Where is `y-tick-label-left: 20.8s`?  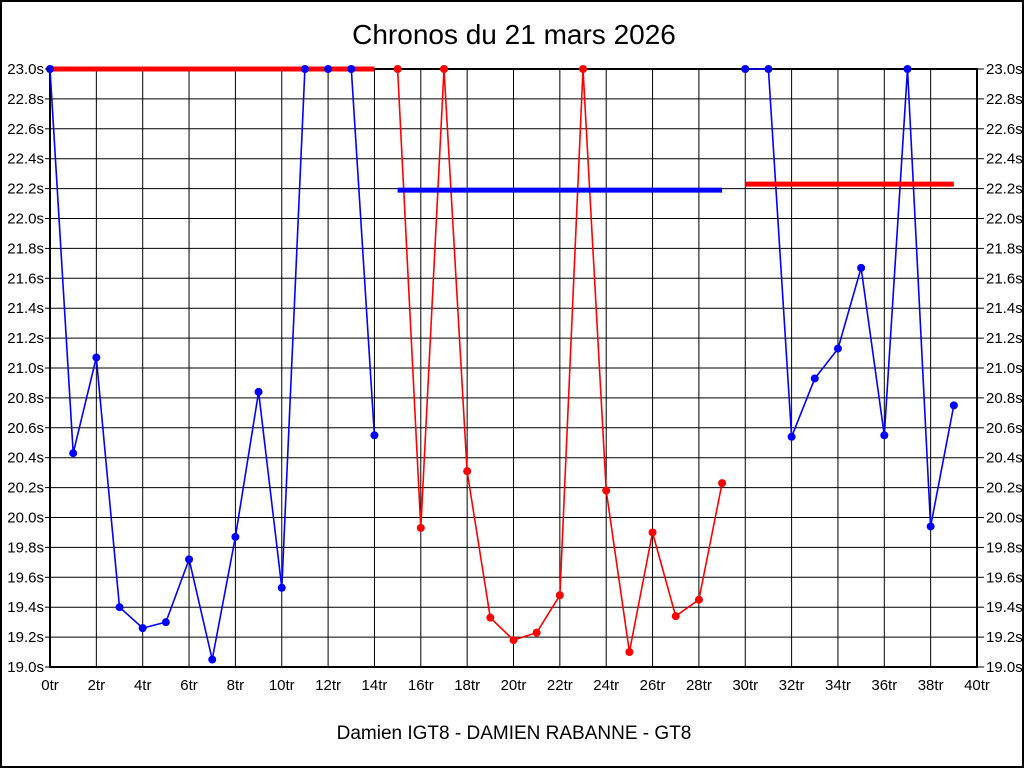 y-tick-label-left: 20.8s is located at coordinates (25, 398).